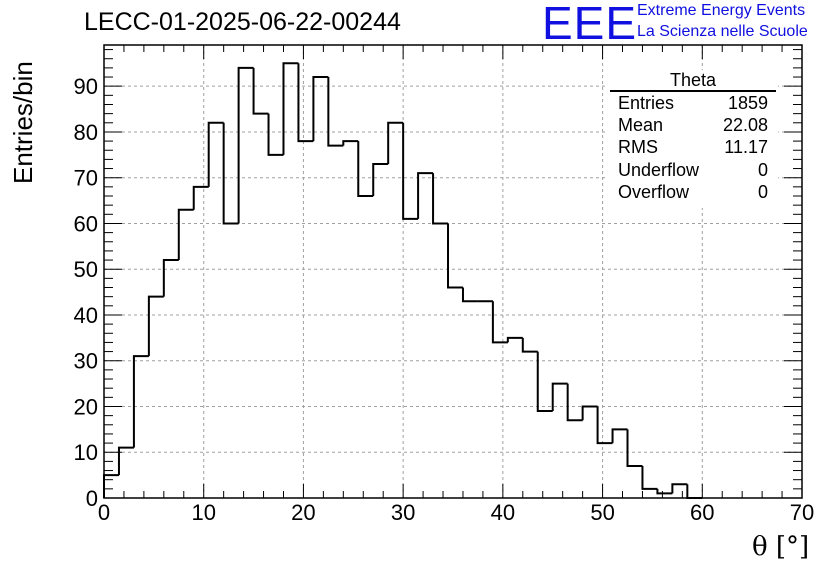 Image resolution: width=836 pixels, height=572 pixels. What do you see at coordinates (638, 147) in the screenshot?
I see `stats-label: RMS` at bounding box center [638, 147].